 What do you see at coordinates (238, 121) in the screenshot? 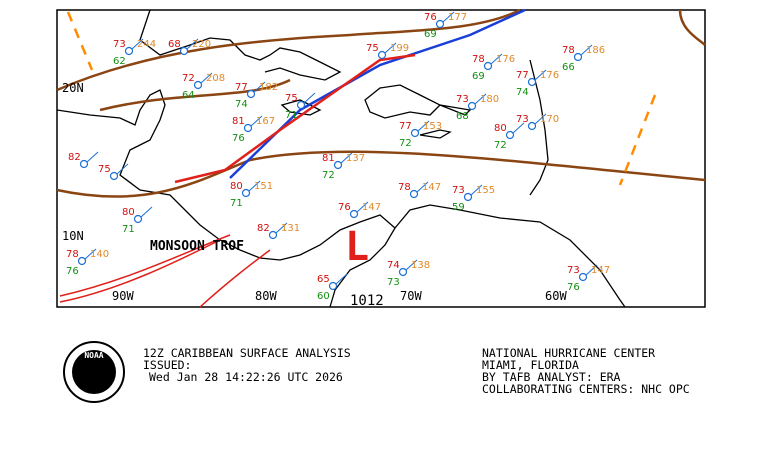
I see `temperature: 81` at bounding box center [238, 121].